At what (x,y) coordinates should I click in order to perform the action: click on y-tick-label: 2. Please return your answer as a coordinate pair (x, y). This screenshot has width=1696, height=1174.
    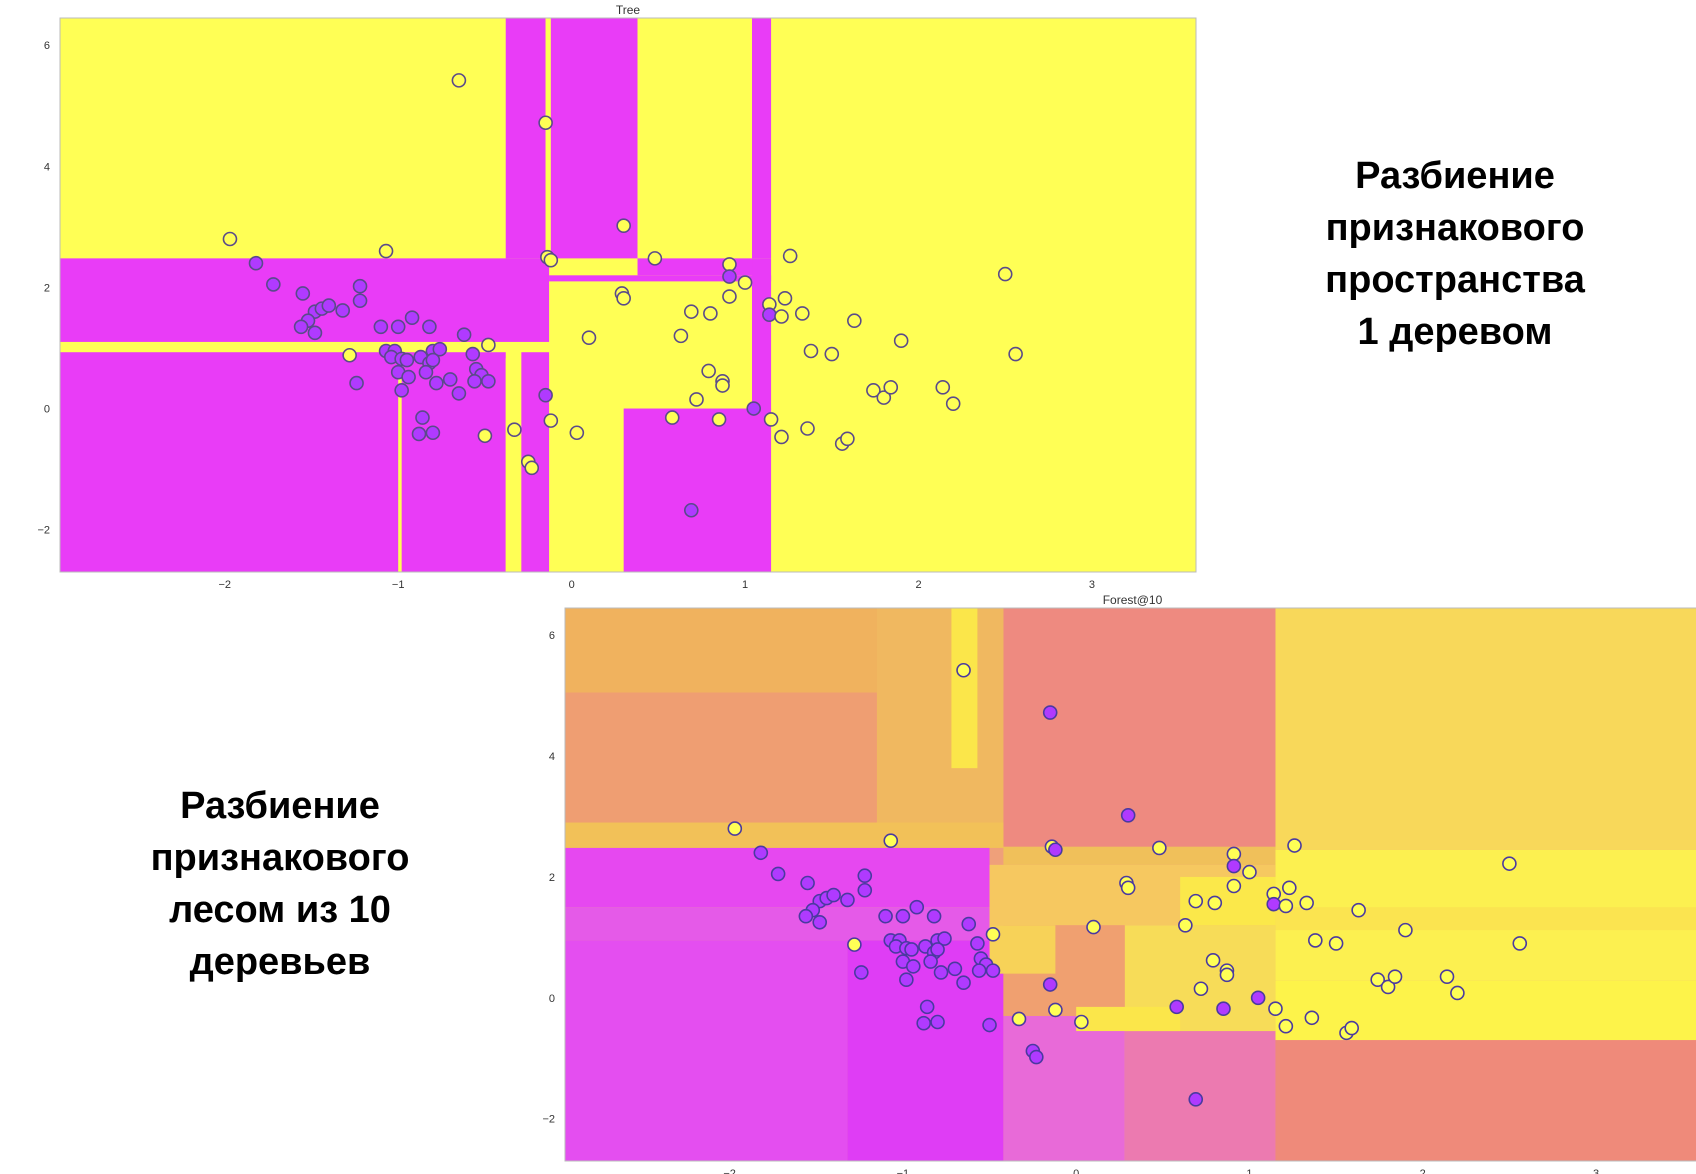
    Looking at the image, I should click on (552, 878).